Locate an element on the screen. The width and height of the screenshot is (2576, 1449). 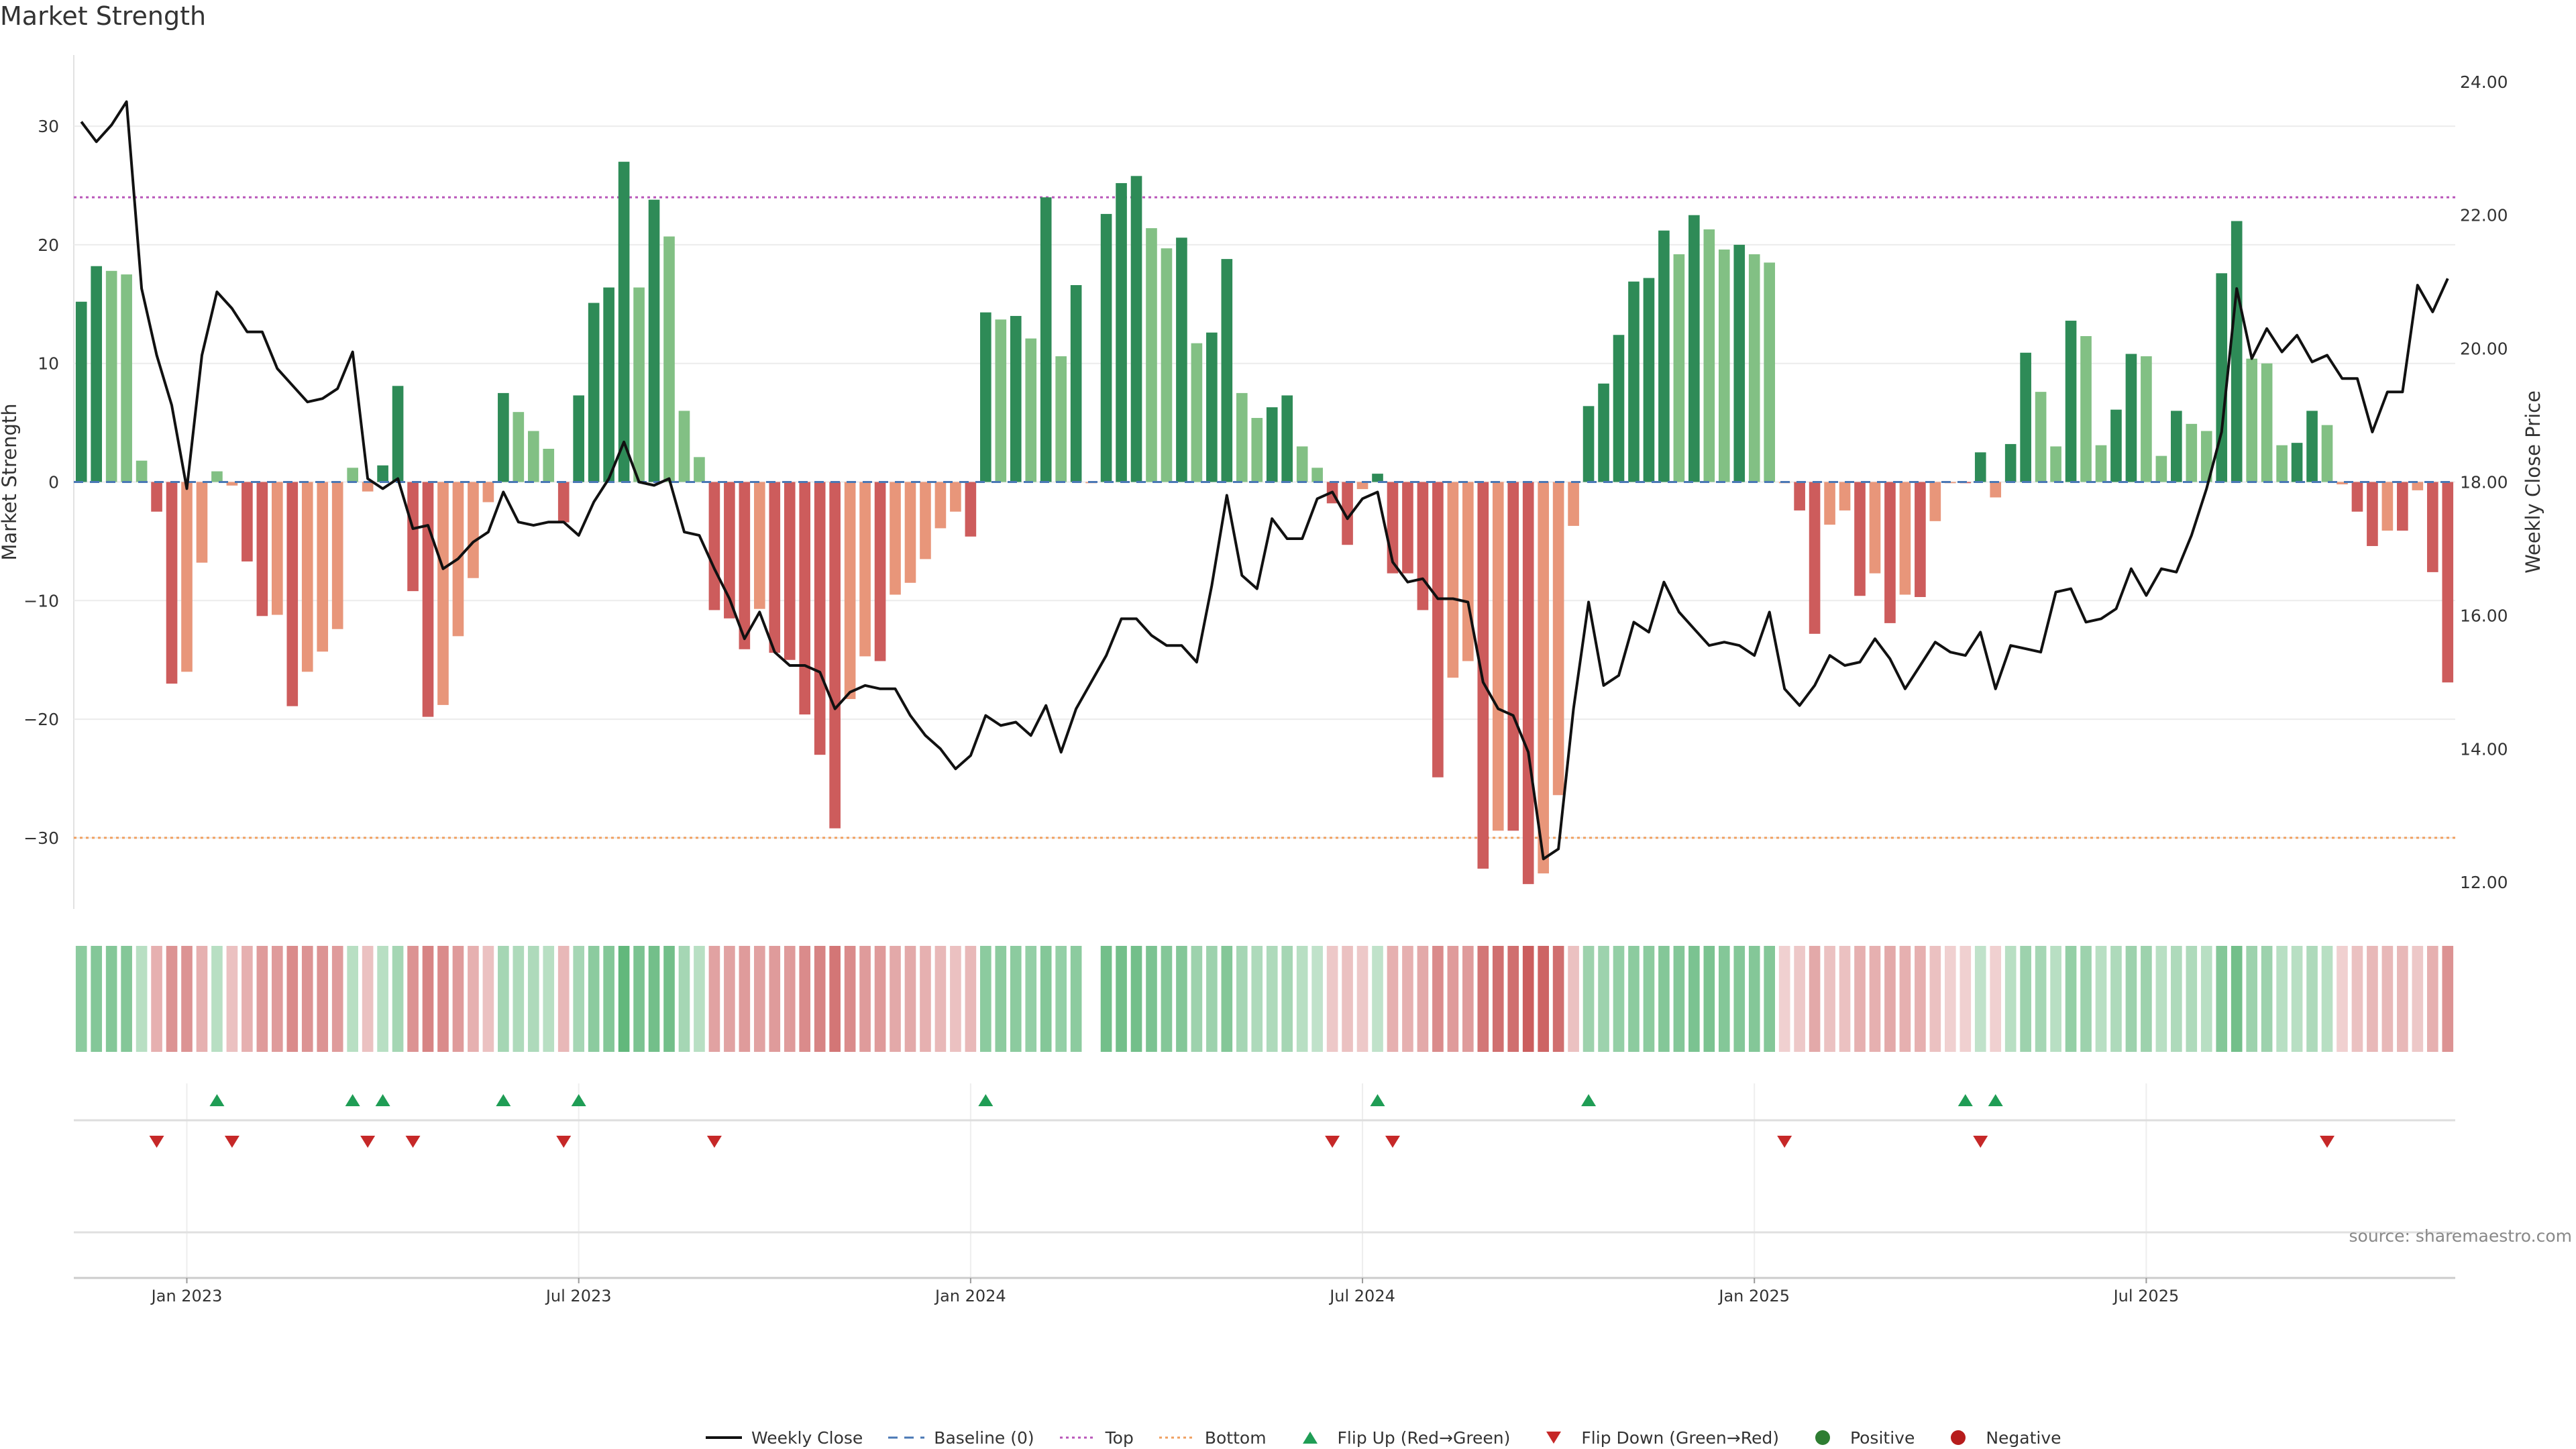
y-tick-label: 0 is located at coordinates (53, 482).